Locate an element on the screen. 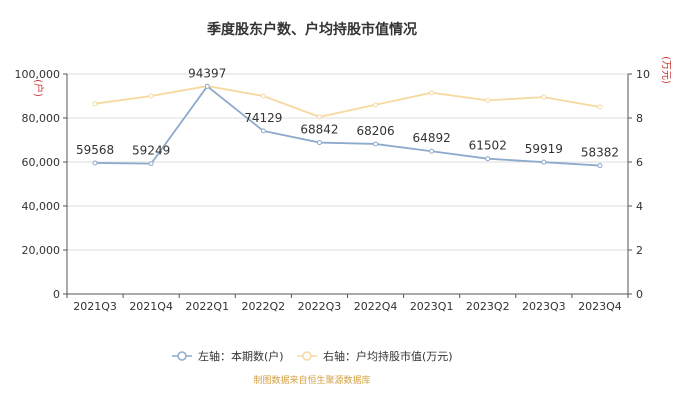  x-tick-label: 2023Q3 is located at coordinates (544, 306).